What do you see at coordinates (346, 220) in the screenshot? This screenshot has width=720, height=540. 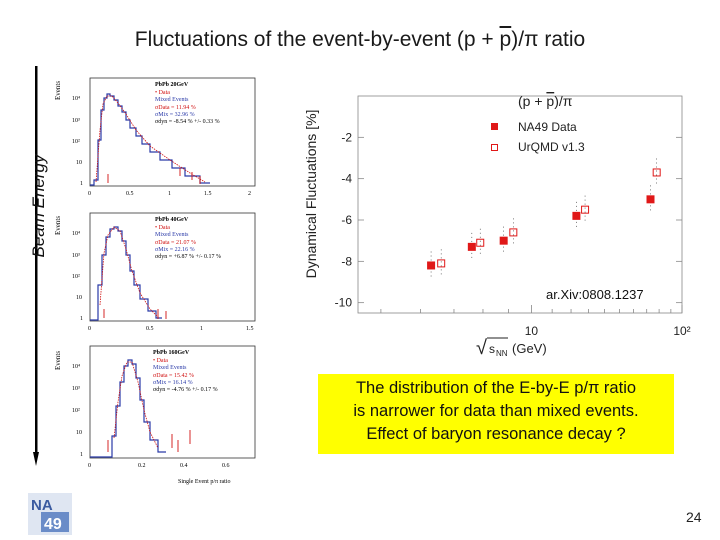 I see `y-tick-label: -6` at bounding box center [346, 220].